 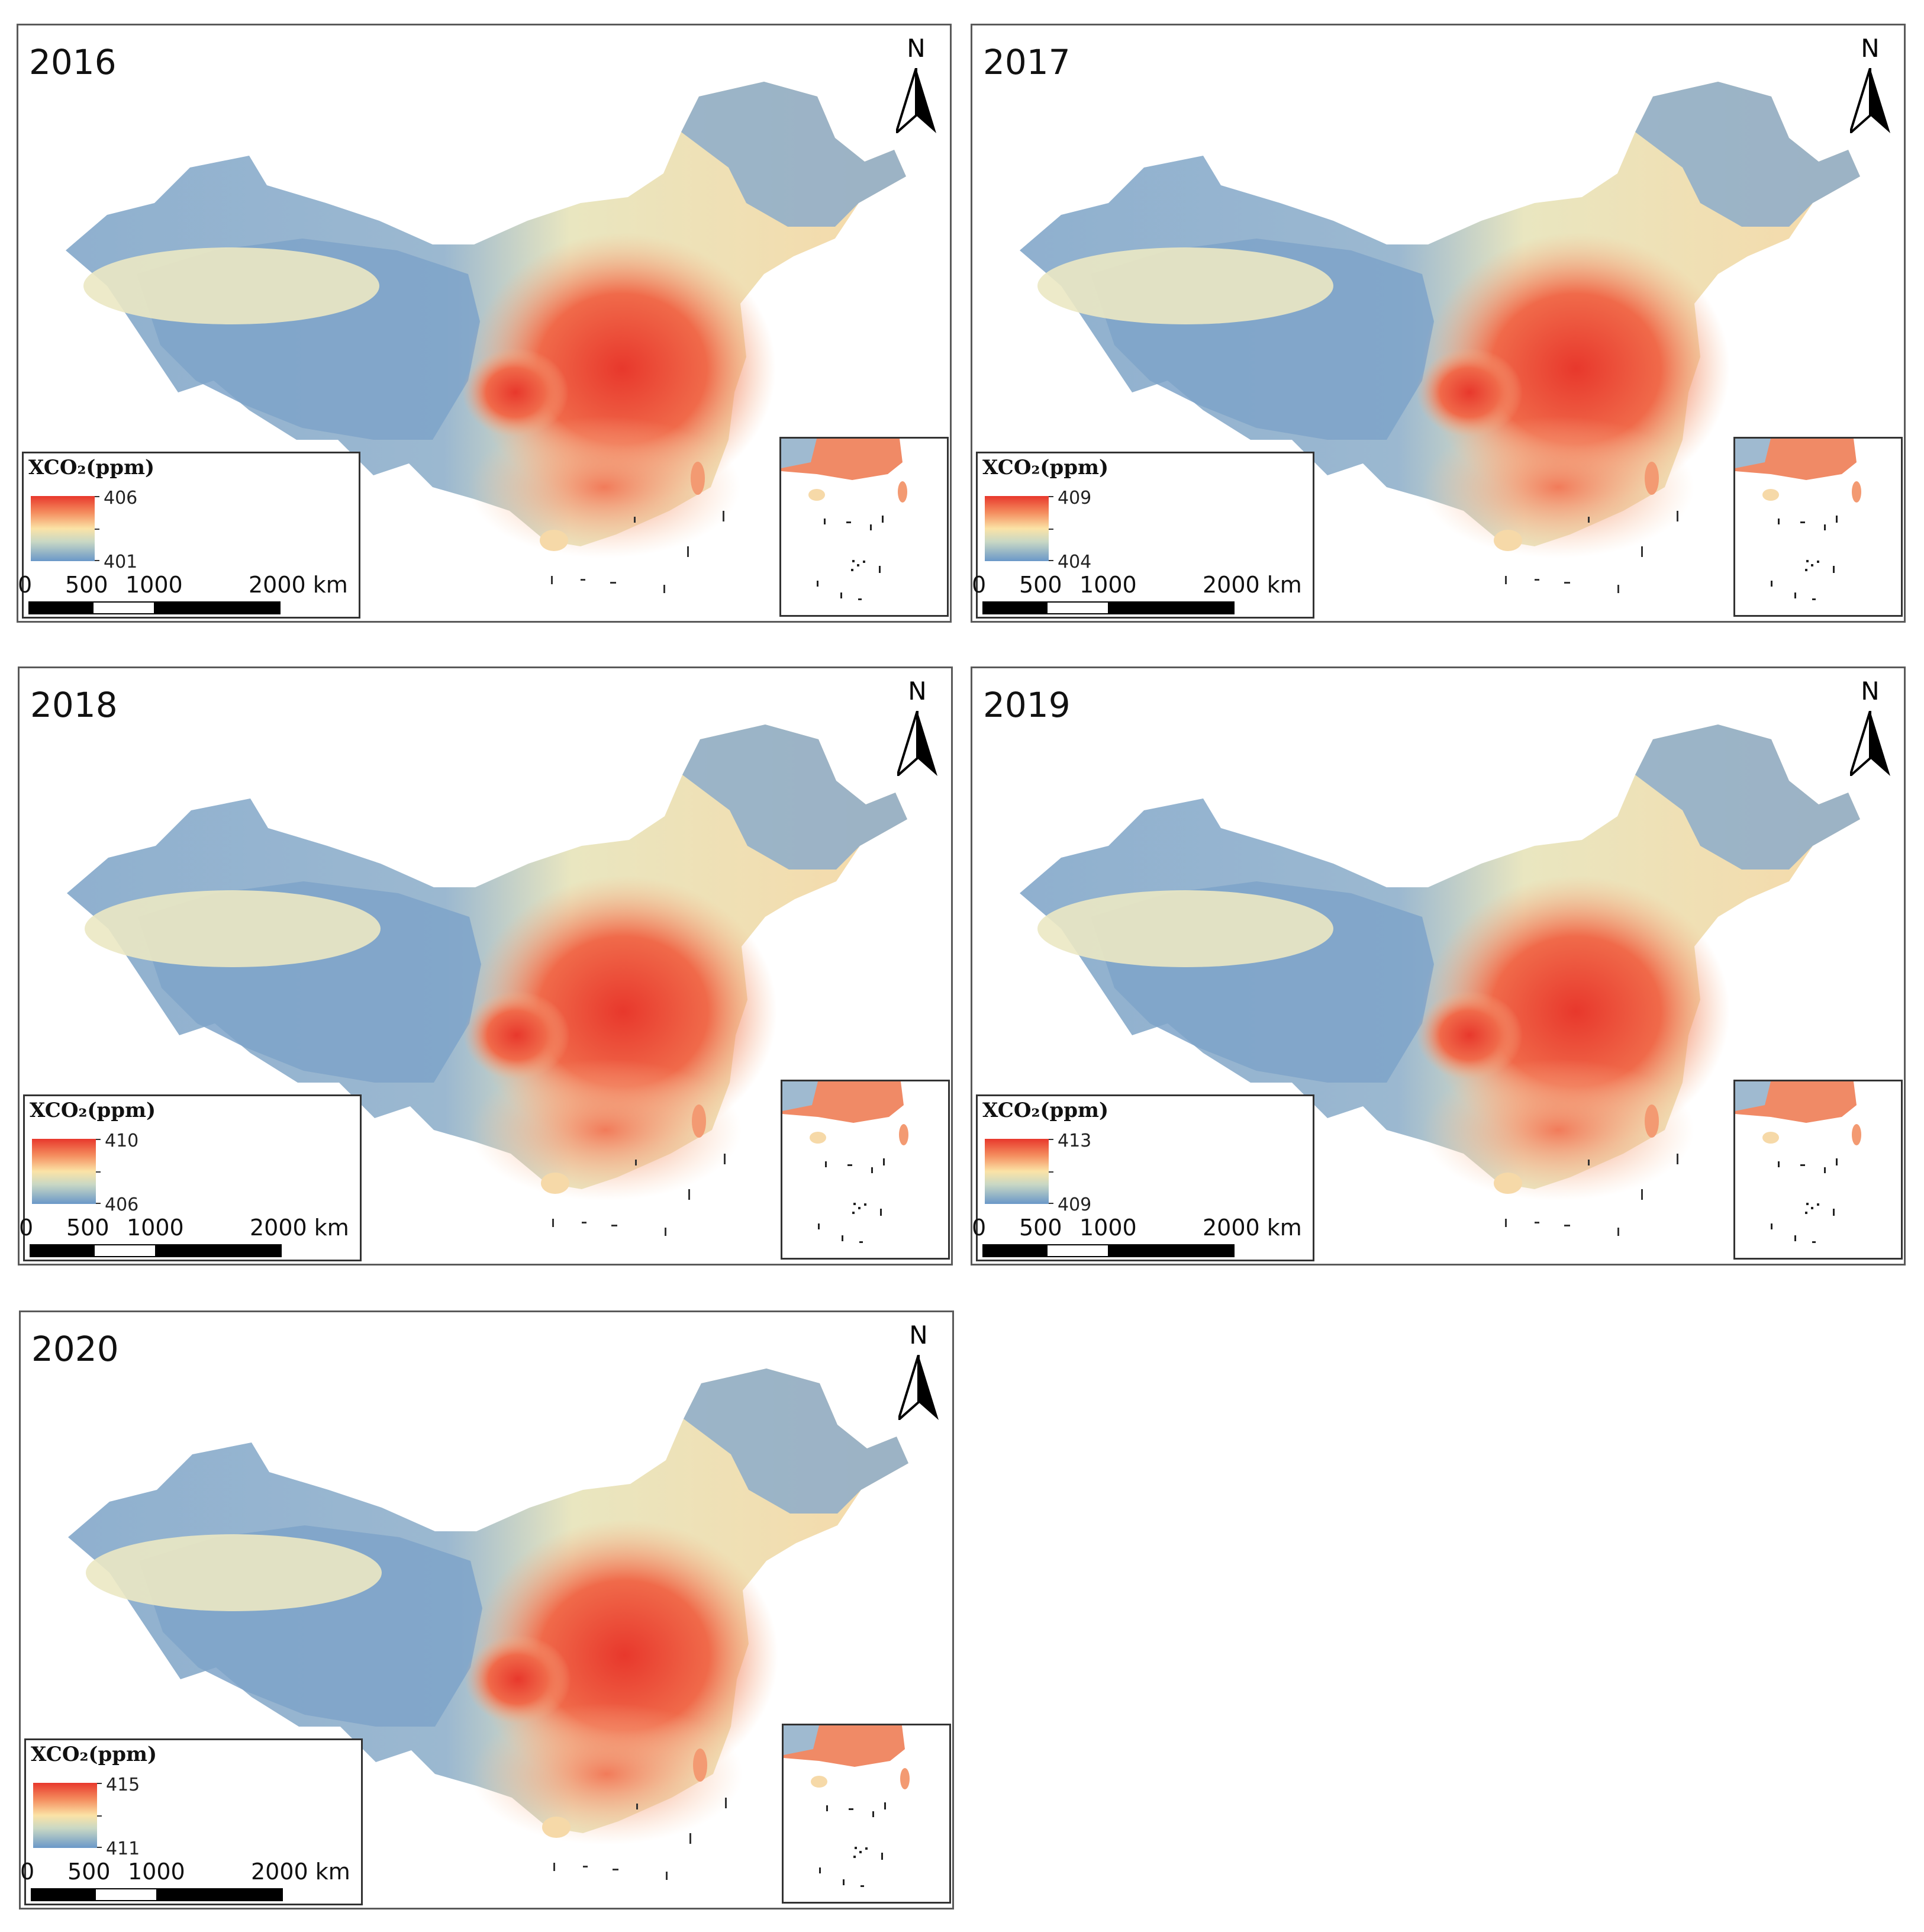 What do you see at coordinates (1143, 535) in the screenshot?
I see `legend: XCO₂(ppm) 409 404 0 500 1000 2000 km` at bounding box center [1143, 535].